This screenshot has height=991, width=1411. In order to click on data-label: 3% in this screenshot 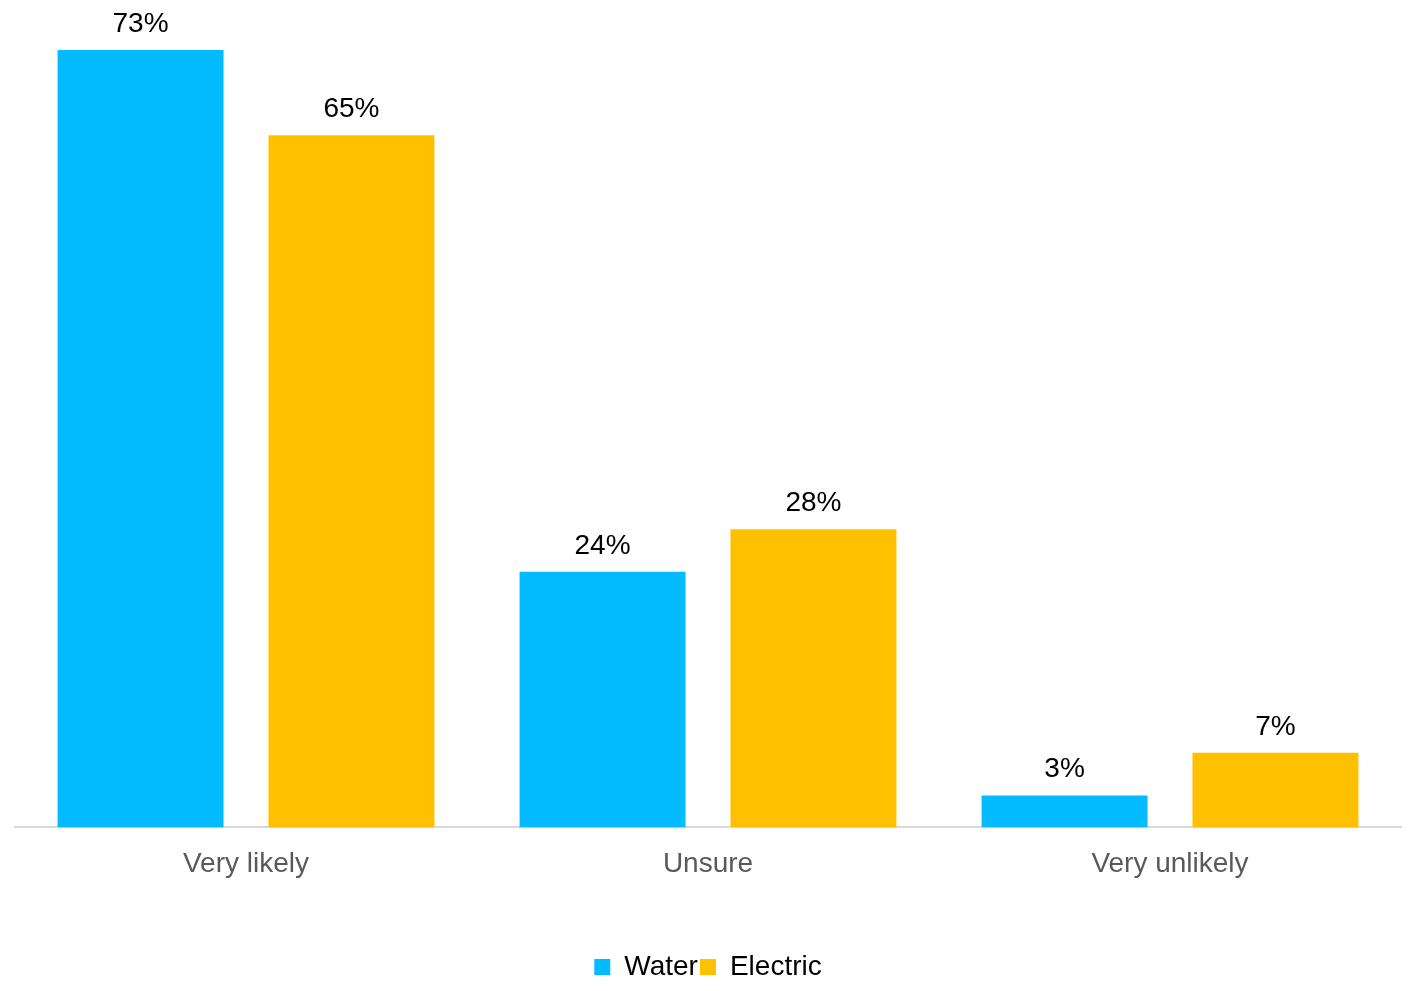, I will do `click(1064, 768)`.